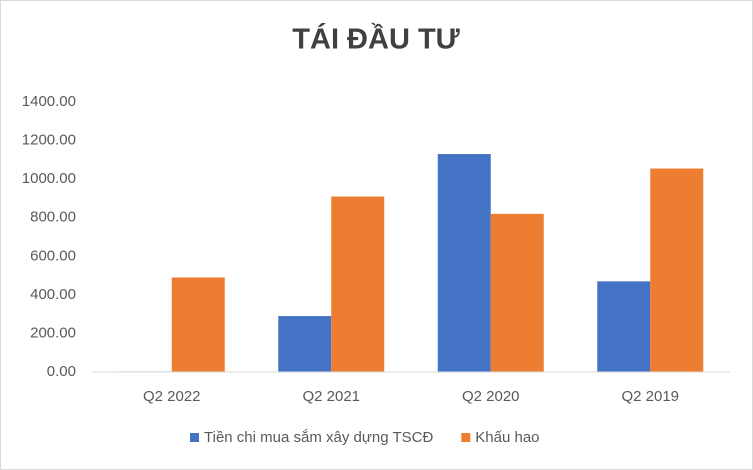  Describe the element at coordinates (61, 371) in the screenshot. I see `y-tick-label: 0.00` at that location.